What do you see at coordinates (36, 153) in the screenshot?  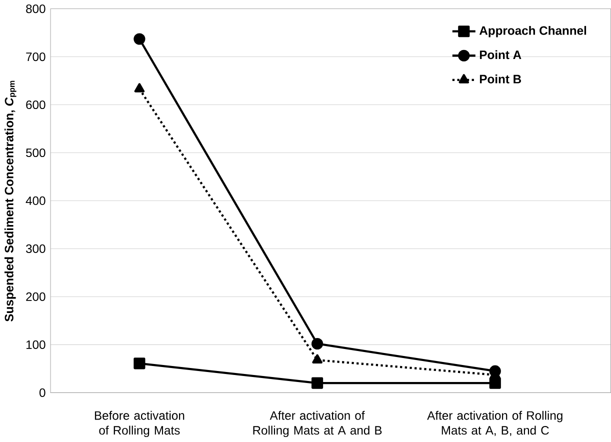 I see `y-tick-label: 500` at bounding box center [36, 153].